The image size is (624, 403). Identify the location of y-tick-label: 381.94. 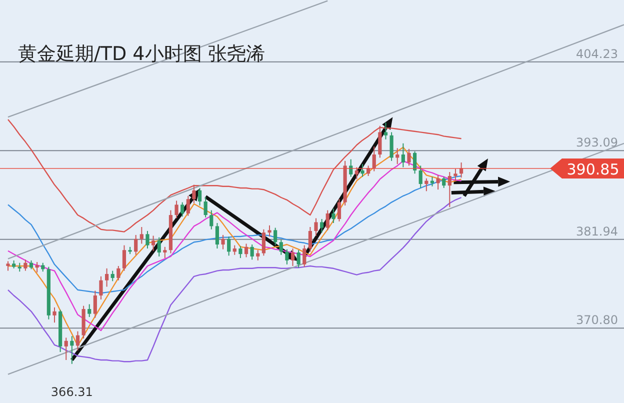
(597, 231).